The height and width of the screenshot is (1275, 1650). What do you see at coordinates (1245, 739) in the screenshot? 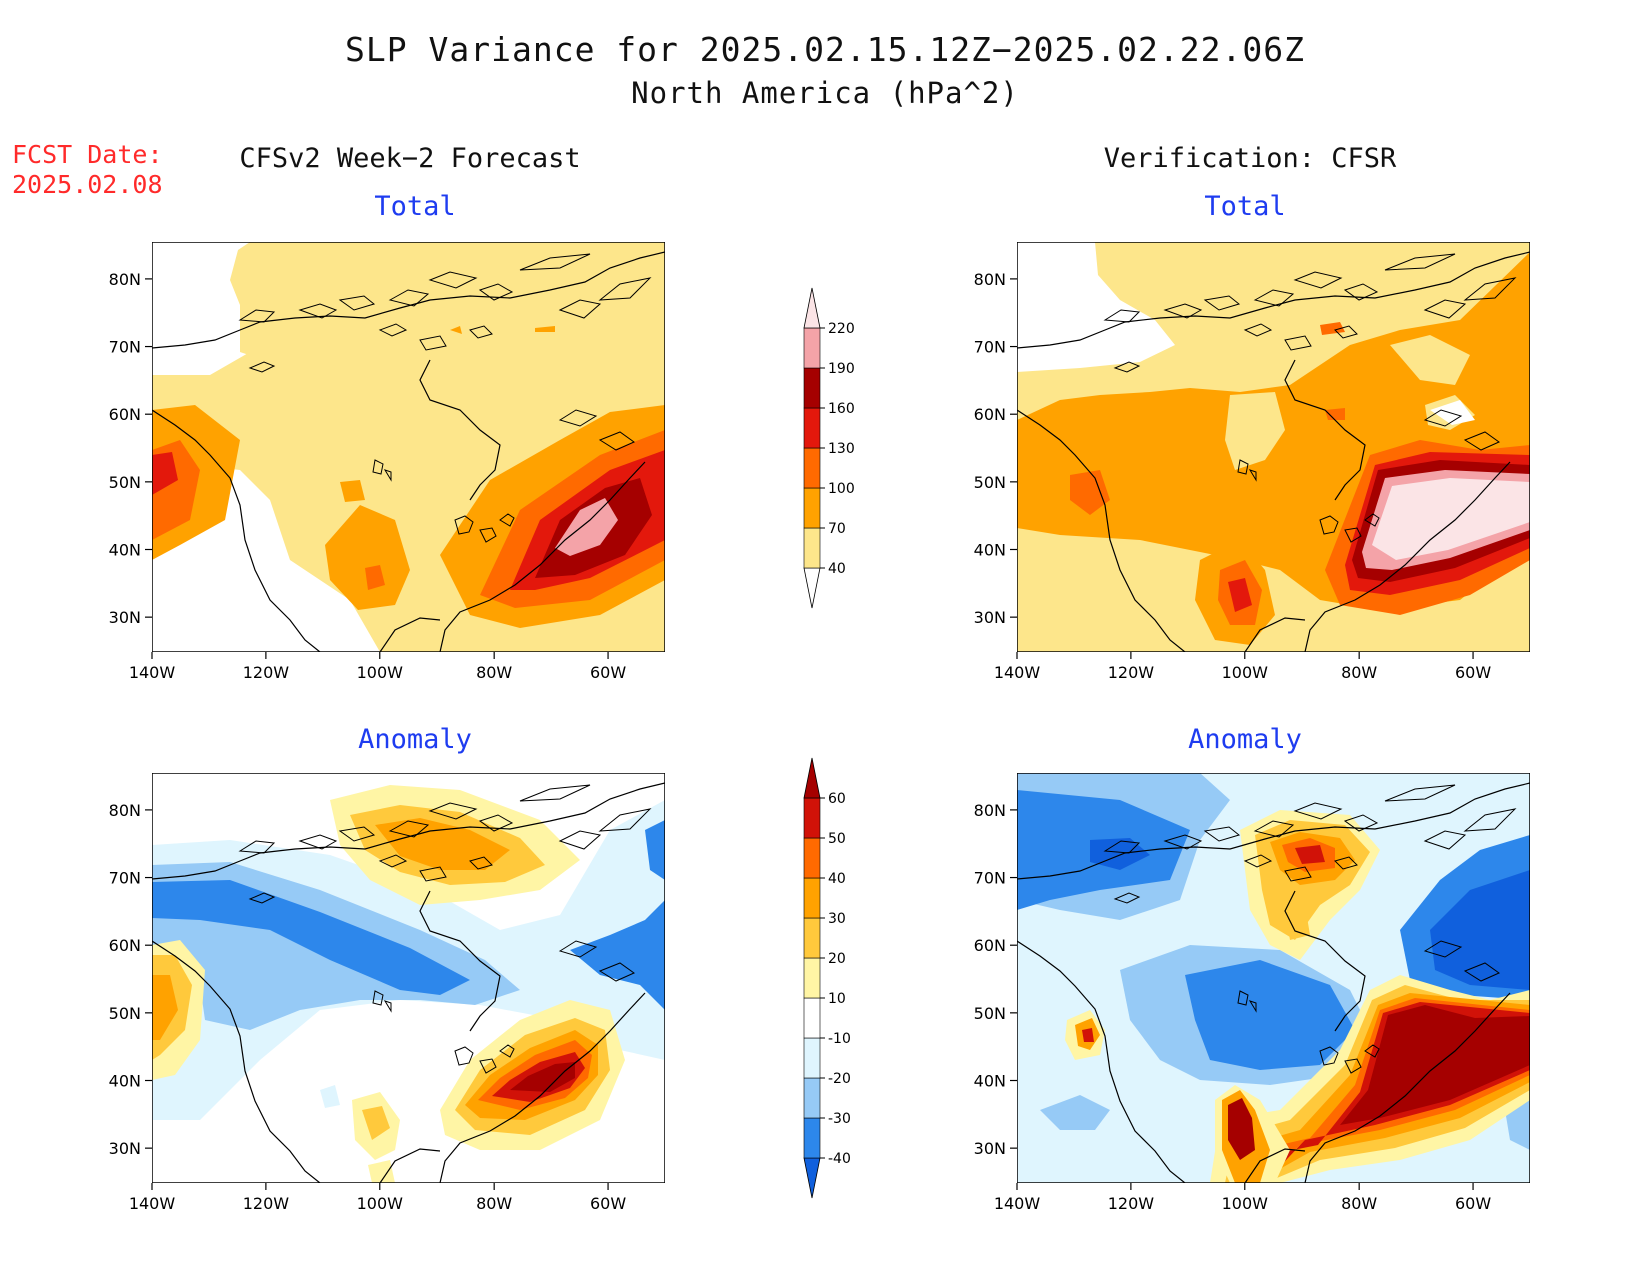
I see `verification-anomaly-title: Anomaly` at bounding box center [1245, 739].